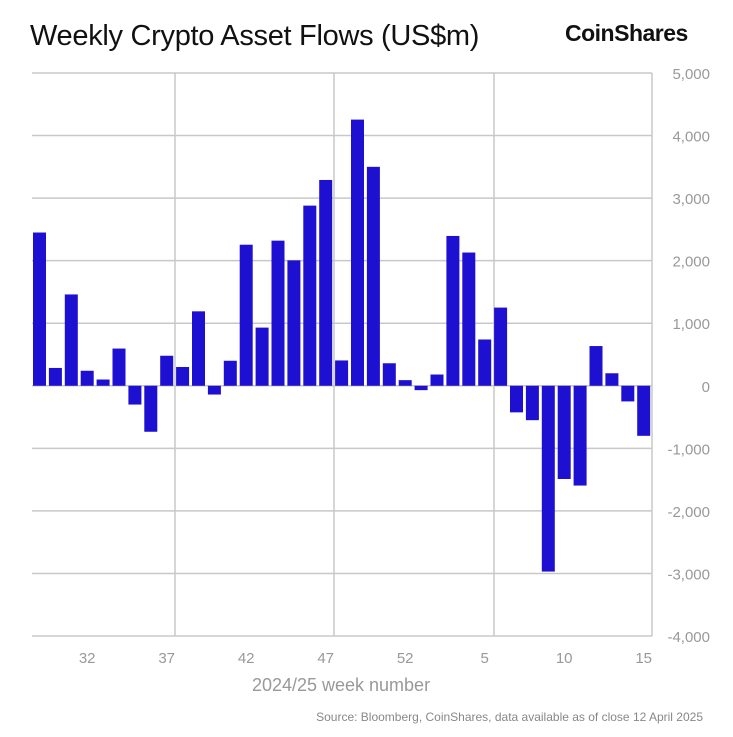  I want to click on x-tick-label: 52, so click(405, 658).